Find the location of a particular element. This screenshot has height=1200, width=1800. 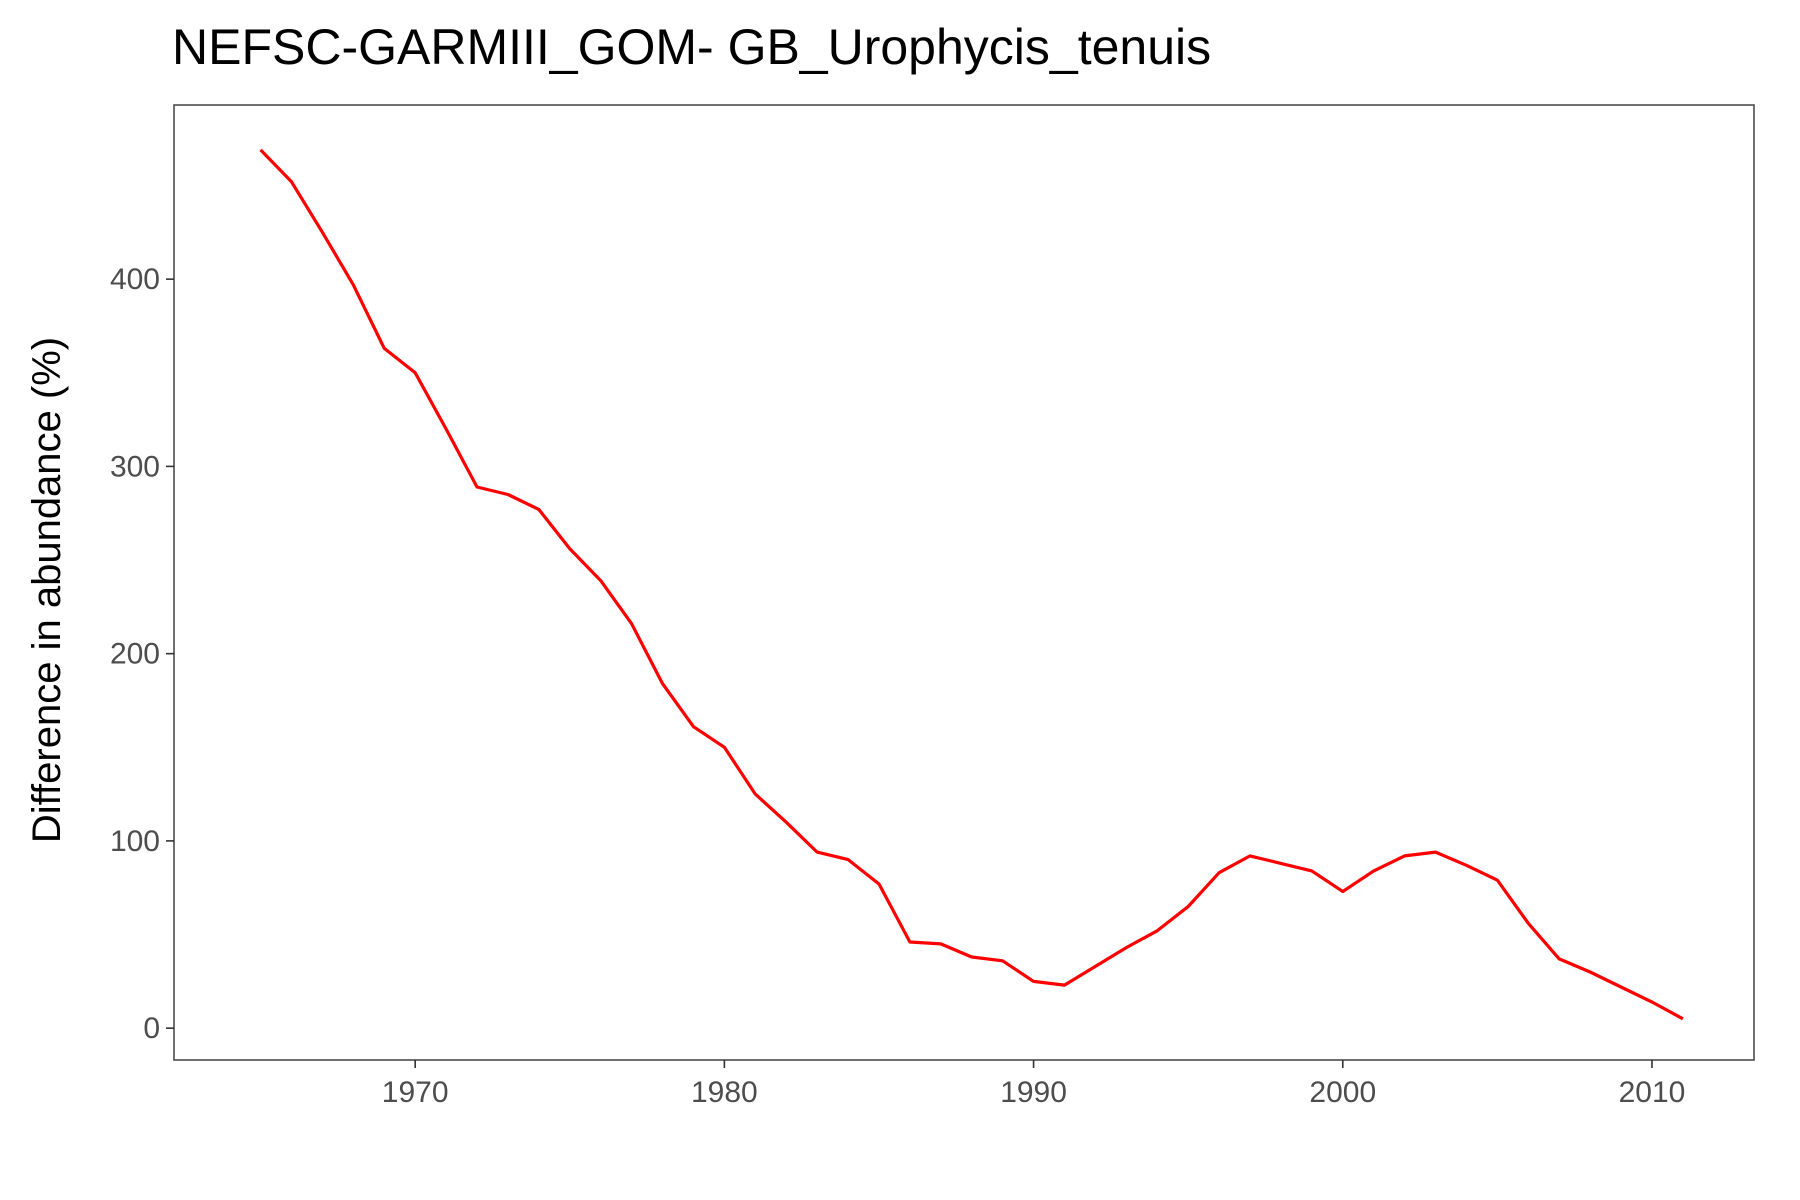

x-tick-label: 1990 is located at coordinates (1033, 1092).